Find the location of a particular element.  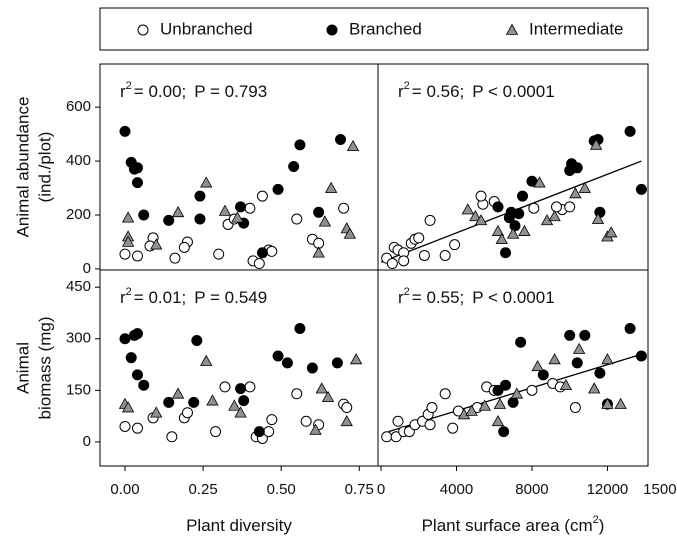

annotation-part: = 0.56; is located at coordinates (438, 91).